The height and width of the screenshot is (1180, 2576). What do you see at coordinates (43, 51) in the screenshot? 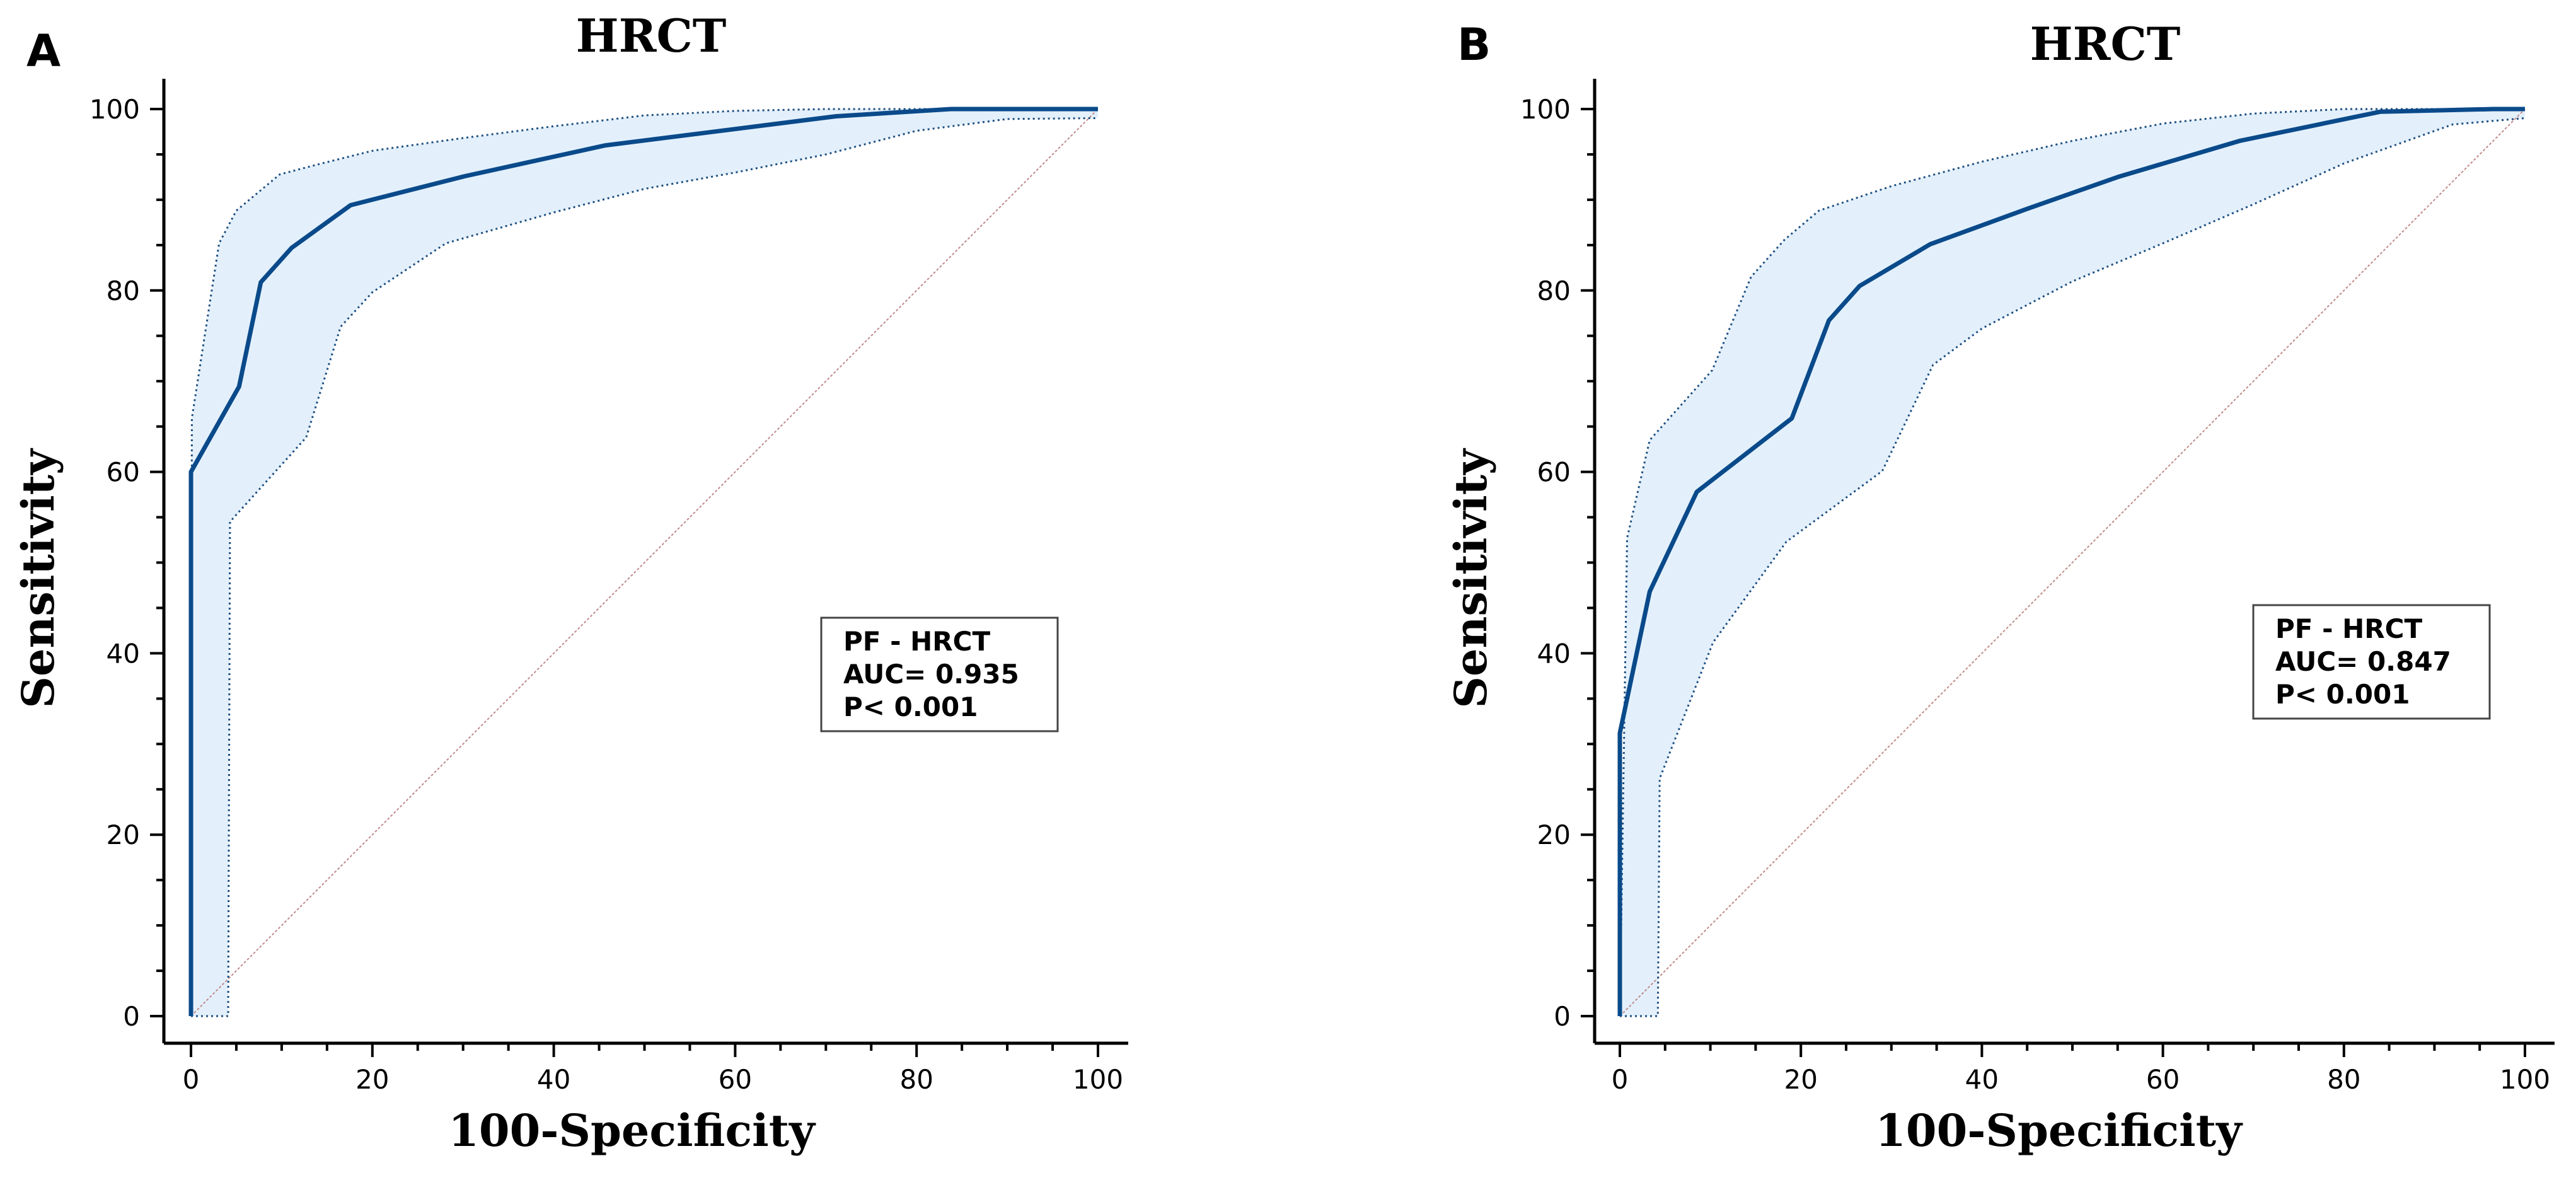
I see `panel-a-letter: A` at bounding box center [43, 51].